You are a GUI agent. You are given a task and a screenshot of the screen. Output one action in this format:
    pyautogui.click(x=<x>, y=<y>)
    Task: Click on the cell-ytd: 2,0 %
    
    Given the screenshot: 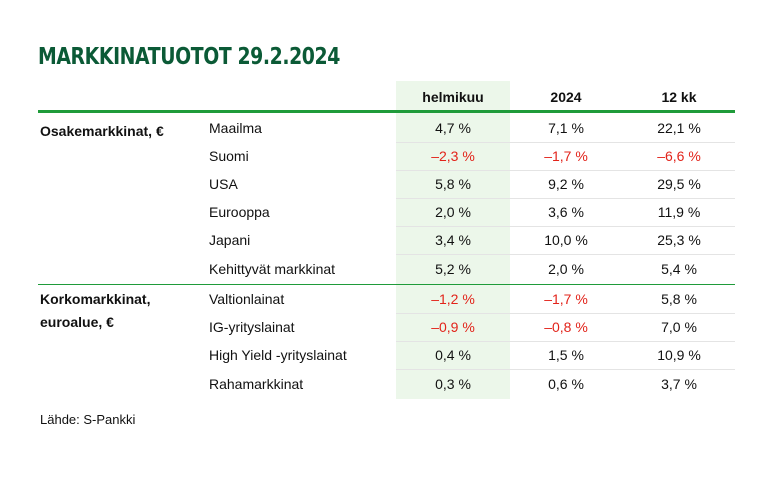 What is the action you would take?
    pyautogui.click(x=566, y=269)
    